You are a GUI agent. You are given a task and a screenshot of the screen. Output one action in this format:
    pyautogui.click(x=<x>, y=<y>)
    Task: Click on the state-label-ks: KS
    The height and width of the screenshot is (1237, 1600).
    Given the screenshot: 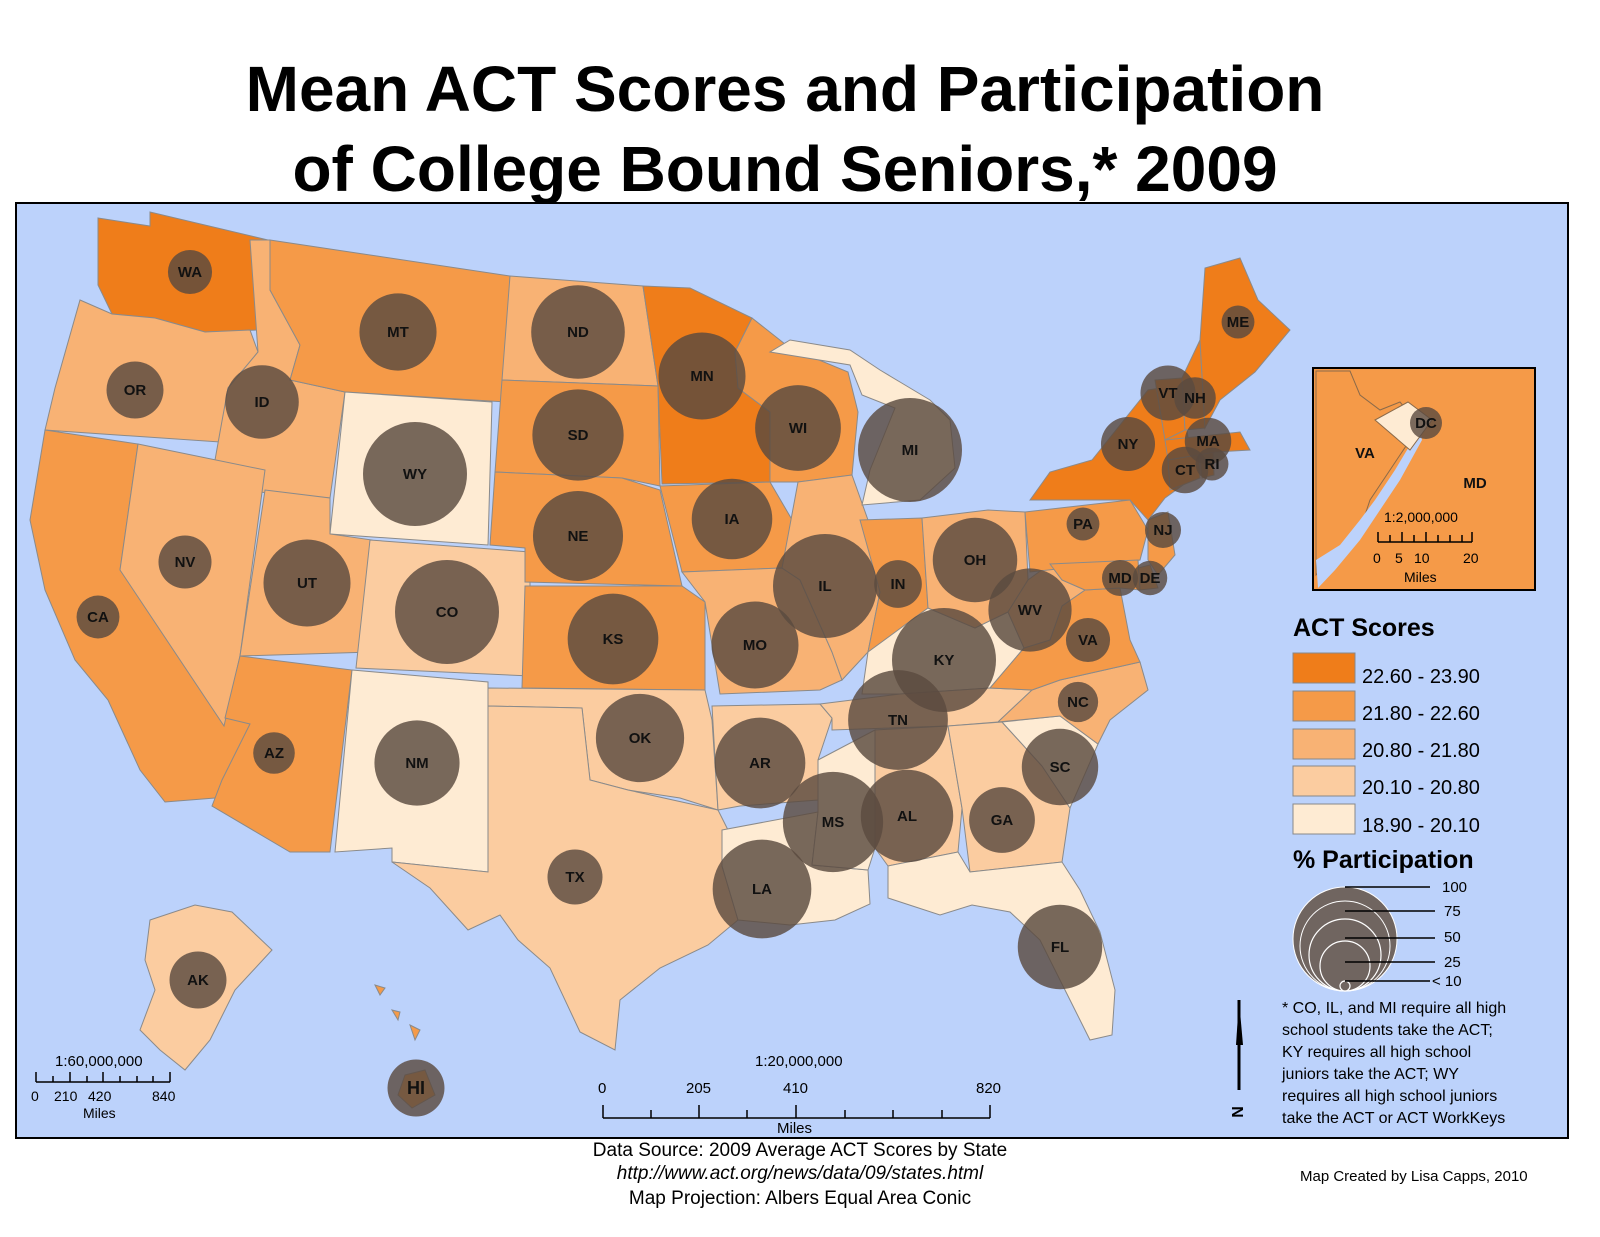 What is the action you would take?
    pyautogui.click(x=613, y=639)
    